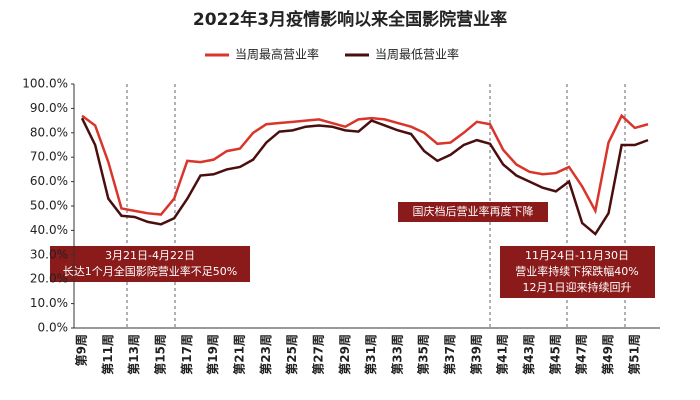 The image size is (700, 400). I want to click on y-tick-label: 20.0%, so click(49, 279).